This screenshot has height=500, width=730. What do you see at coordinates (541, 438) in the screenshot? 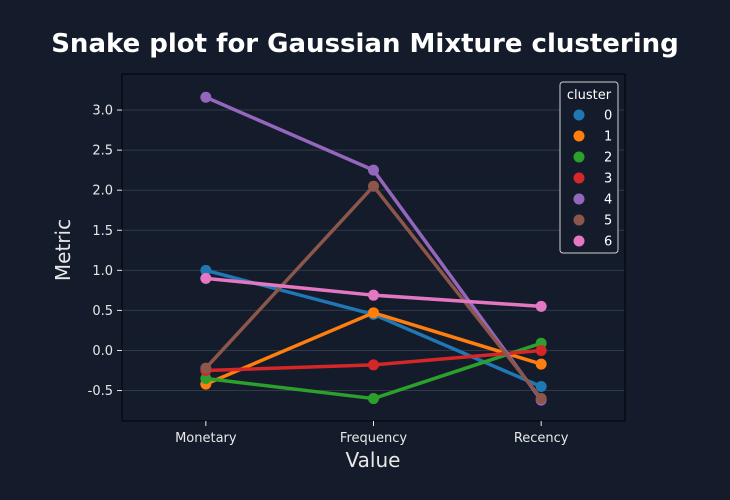
I see `x-tick-label: Recency` at bounding box center [541, 438].